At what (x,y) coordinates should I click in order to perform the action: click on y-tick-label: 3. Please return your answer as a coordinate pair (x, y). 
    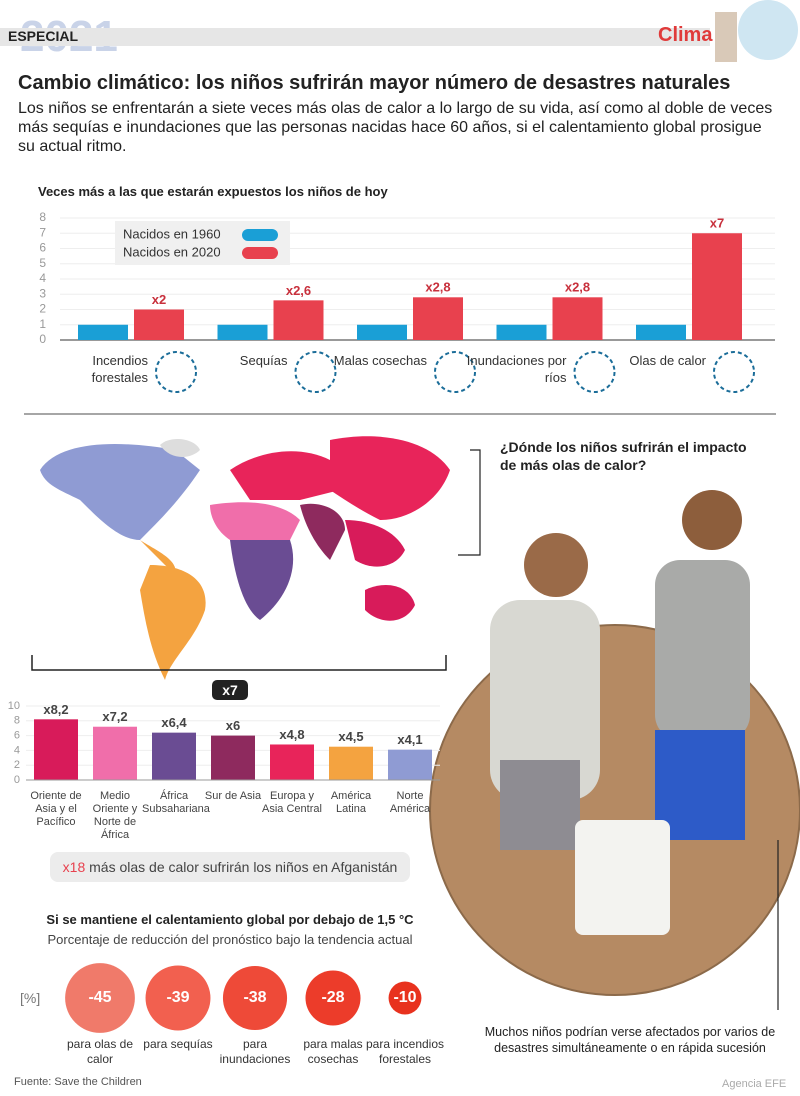
    Looking at the image, I should click on (42, 293).